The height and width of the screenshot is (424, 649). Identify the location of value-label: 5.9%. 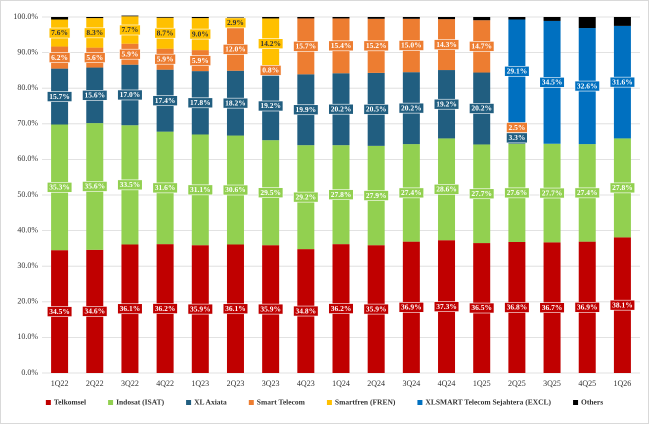
(200, 60).